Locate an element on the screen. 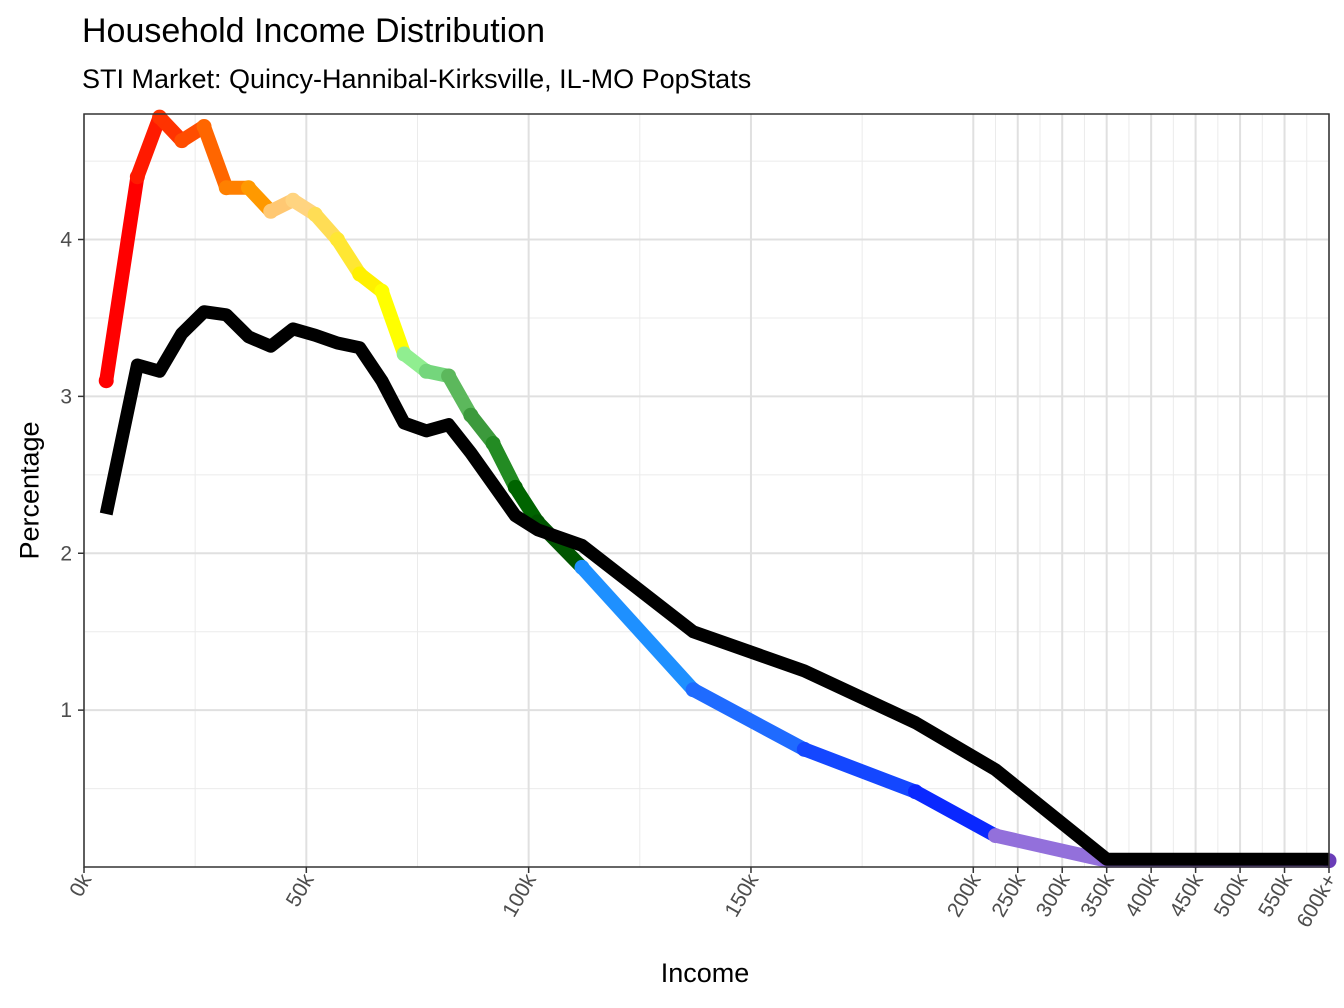 Image resolution: width=1344 pixels, height=1008 pixels. y-tick-label: 3 is located at coordinates (66, 396).